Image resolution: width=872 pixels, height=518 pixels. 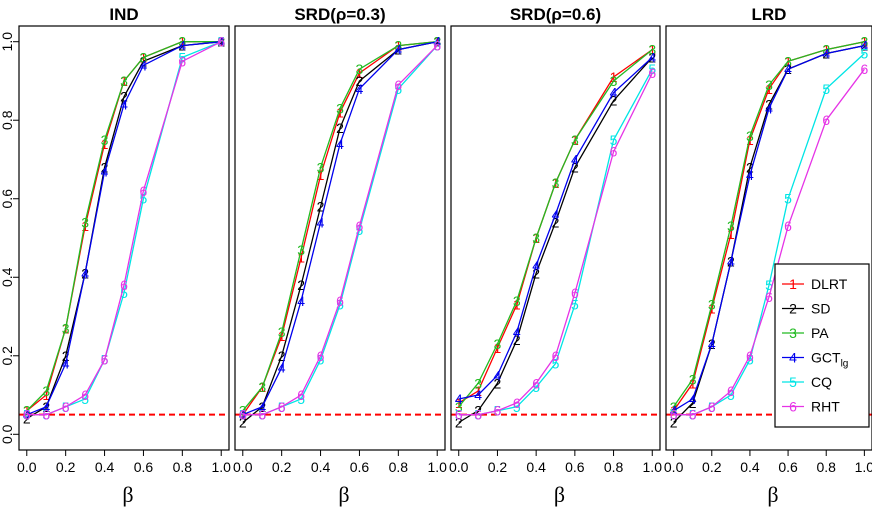 I want to click on panel-title: SRD(ρ=0.3), so click(x=339, y=14).